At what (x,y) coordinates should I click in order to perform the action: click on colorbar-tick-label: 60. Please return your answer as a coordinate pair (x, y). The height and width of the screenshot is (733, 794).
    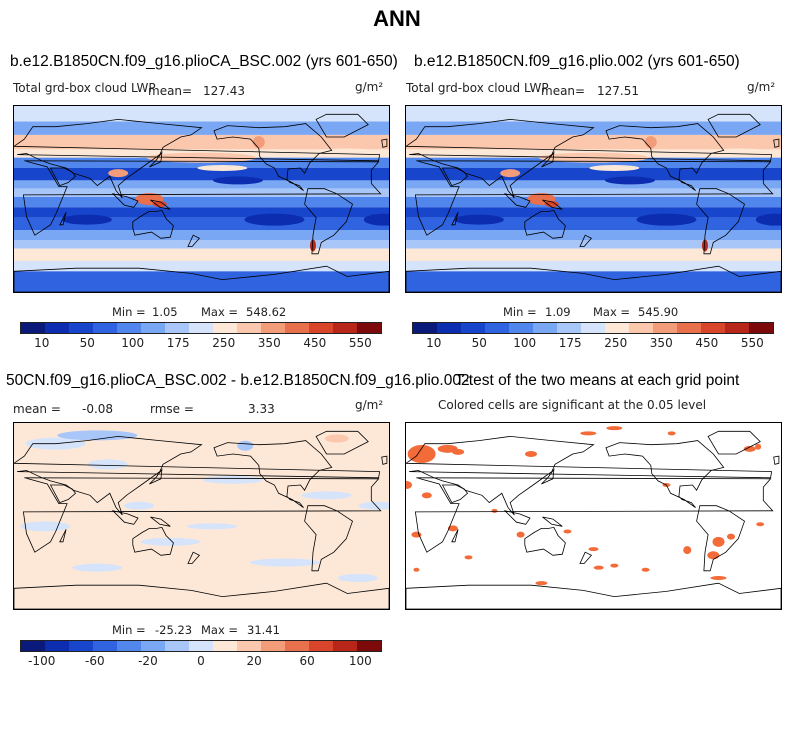
    Looking at the image, I should click on (307, 661).